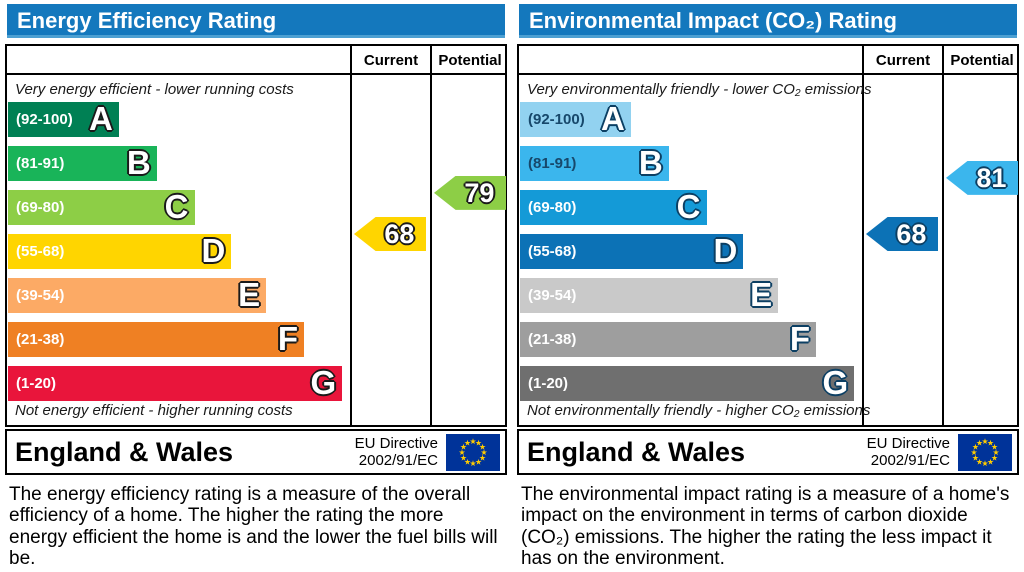 This screenshot has width=1024, height=572. Describe the element at coordinates (713, 20) in the screenshot. I see `chart-title: Environmental Impact (CO₂) Rating` at that location.